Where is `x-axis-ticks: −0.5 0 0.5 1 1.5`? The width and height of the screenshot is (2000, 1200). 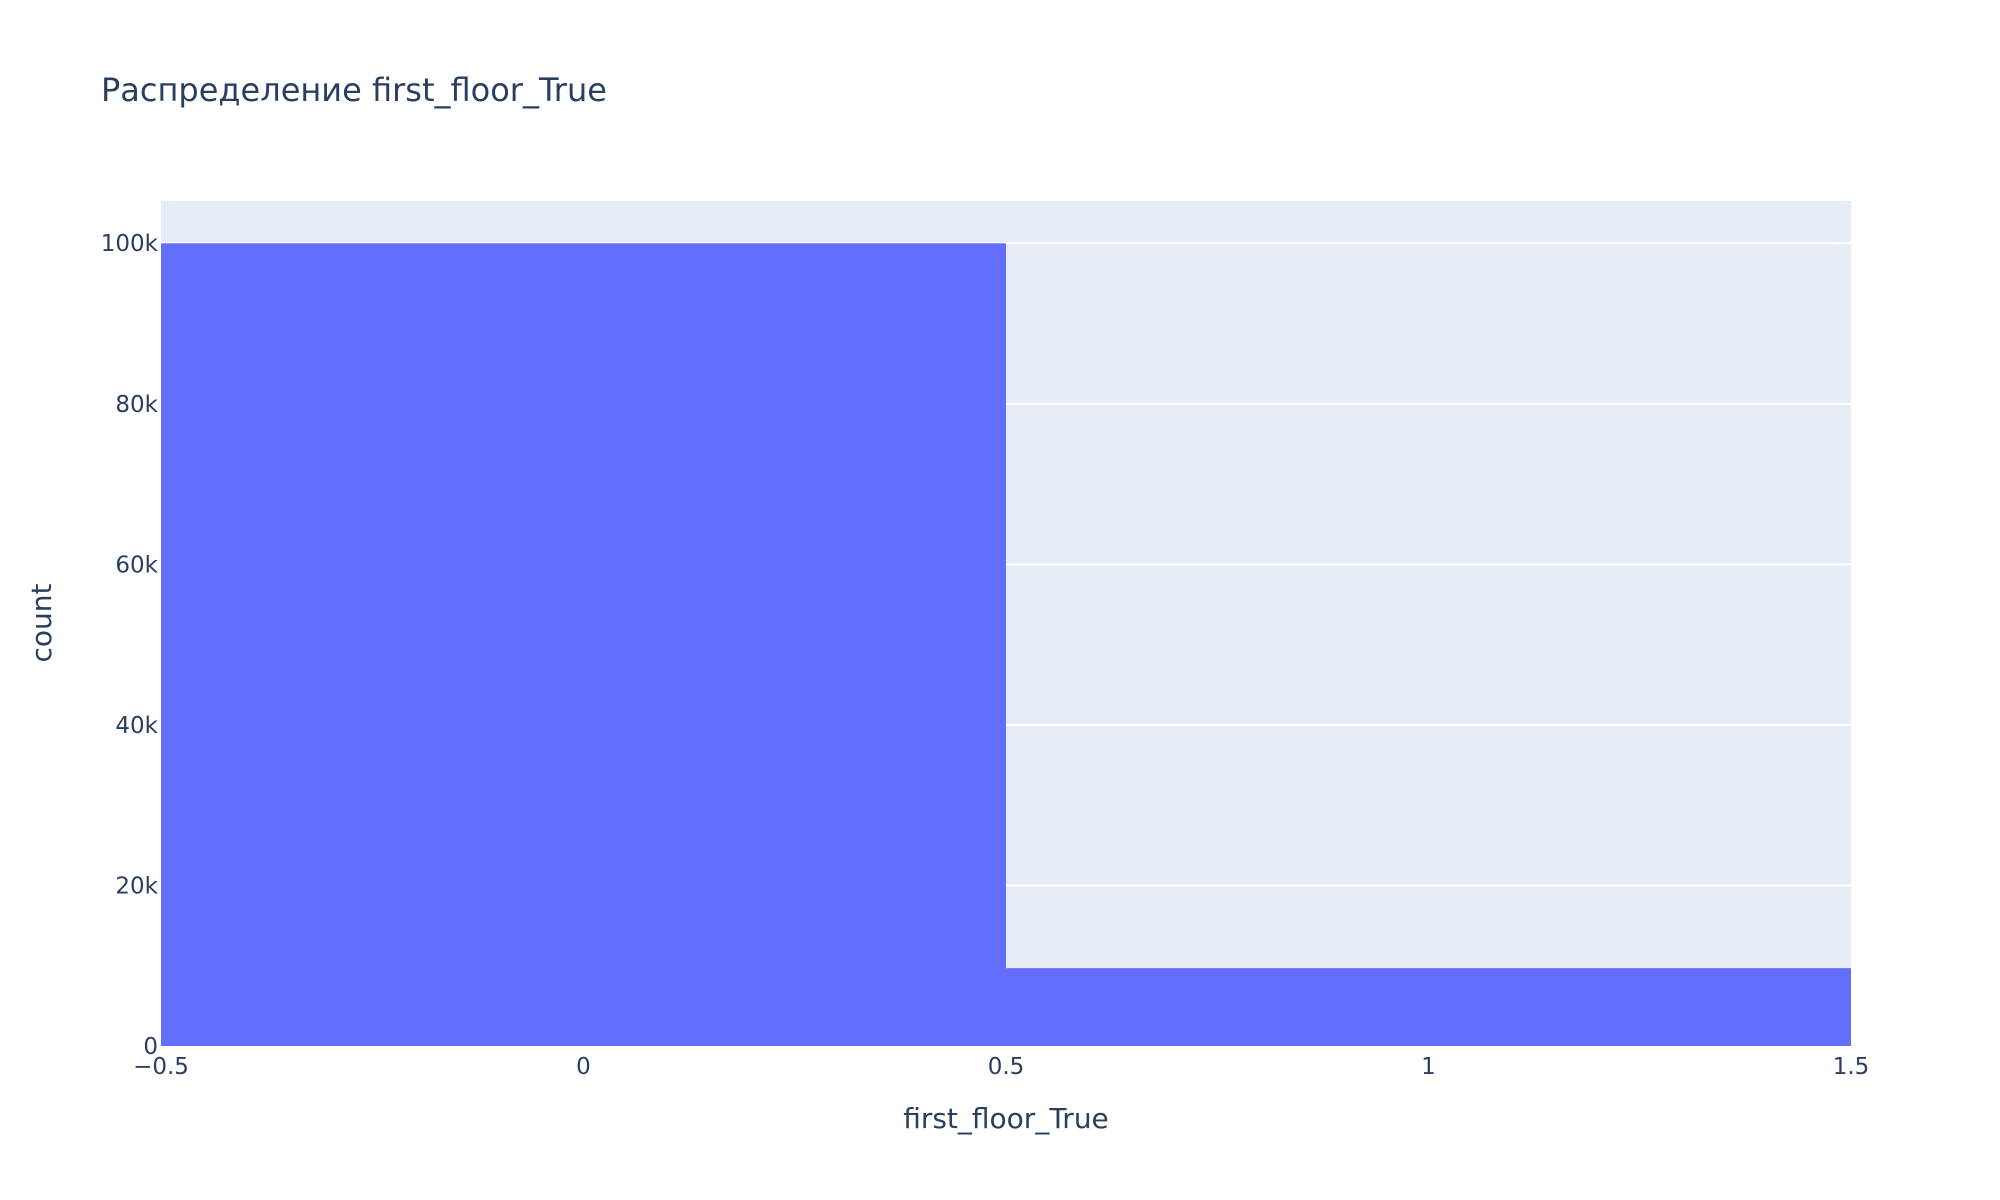 x-axis-ticks: −0.5 0 0.5 1 1.5 is located at coordinates (1001, 1067).